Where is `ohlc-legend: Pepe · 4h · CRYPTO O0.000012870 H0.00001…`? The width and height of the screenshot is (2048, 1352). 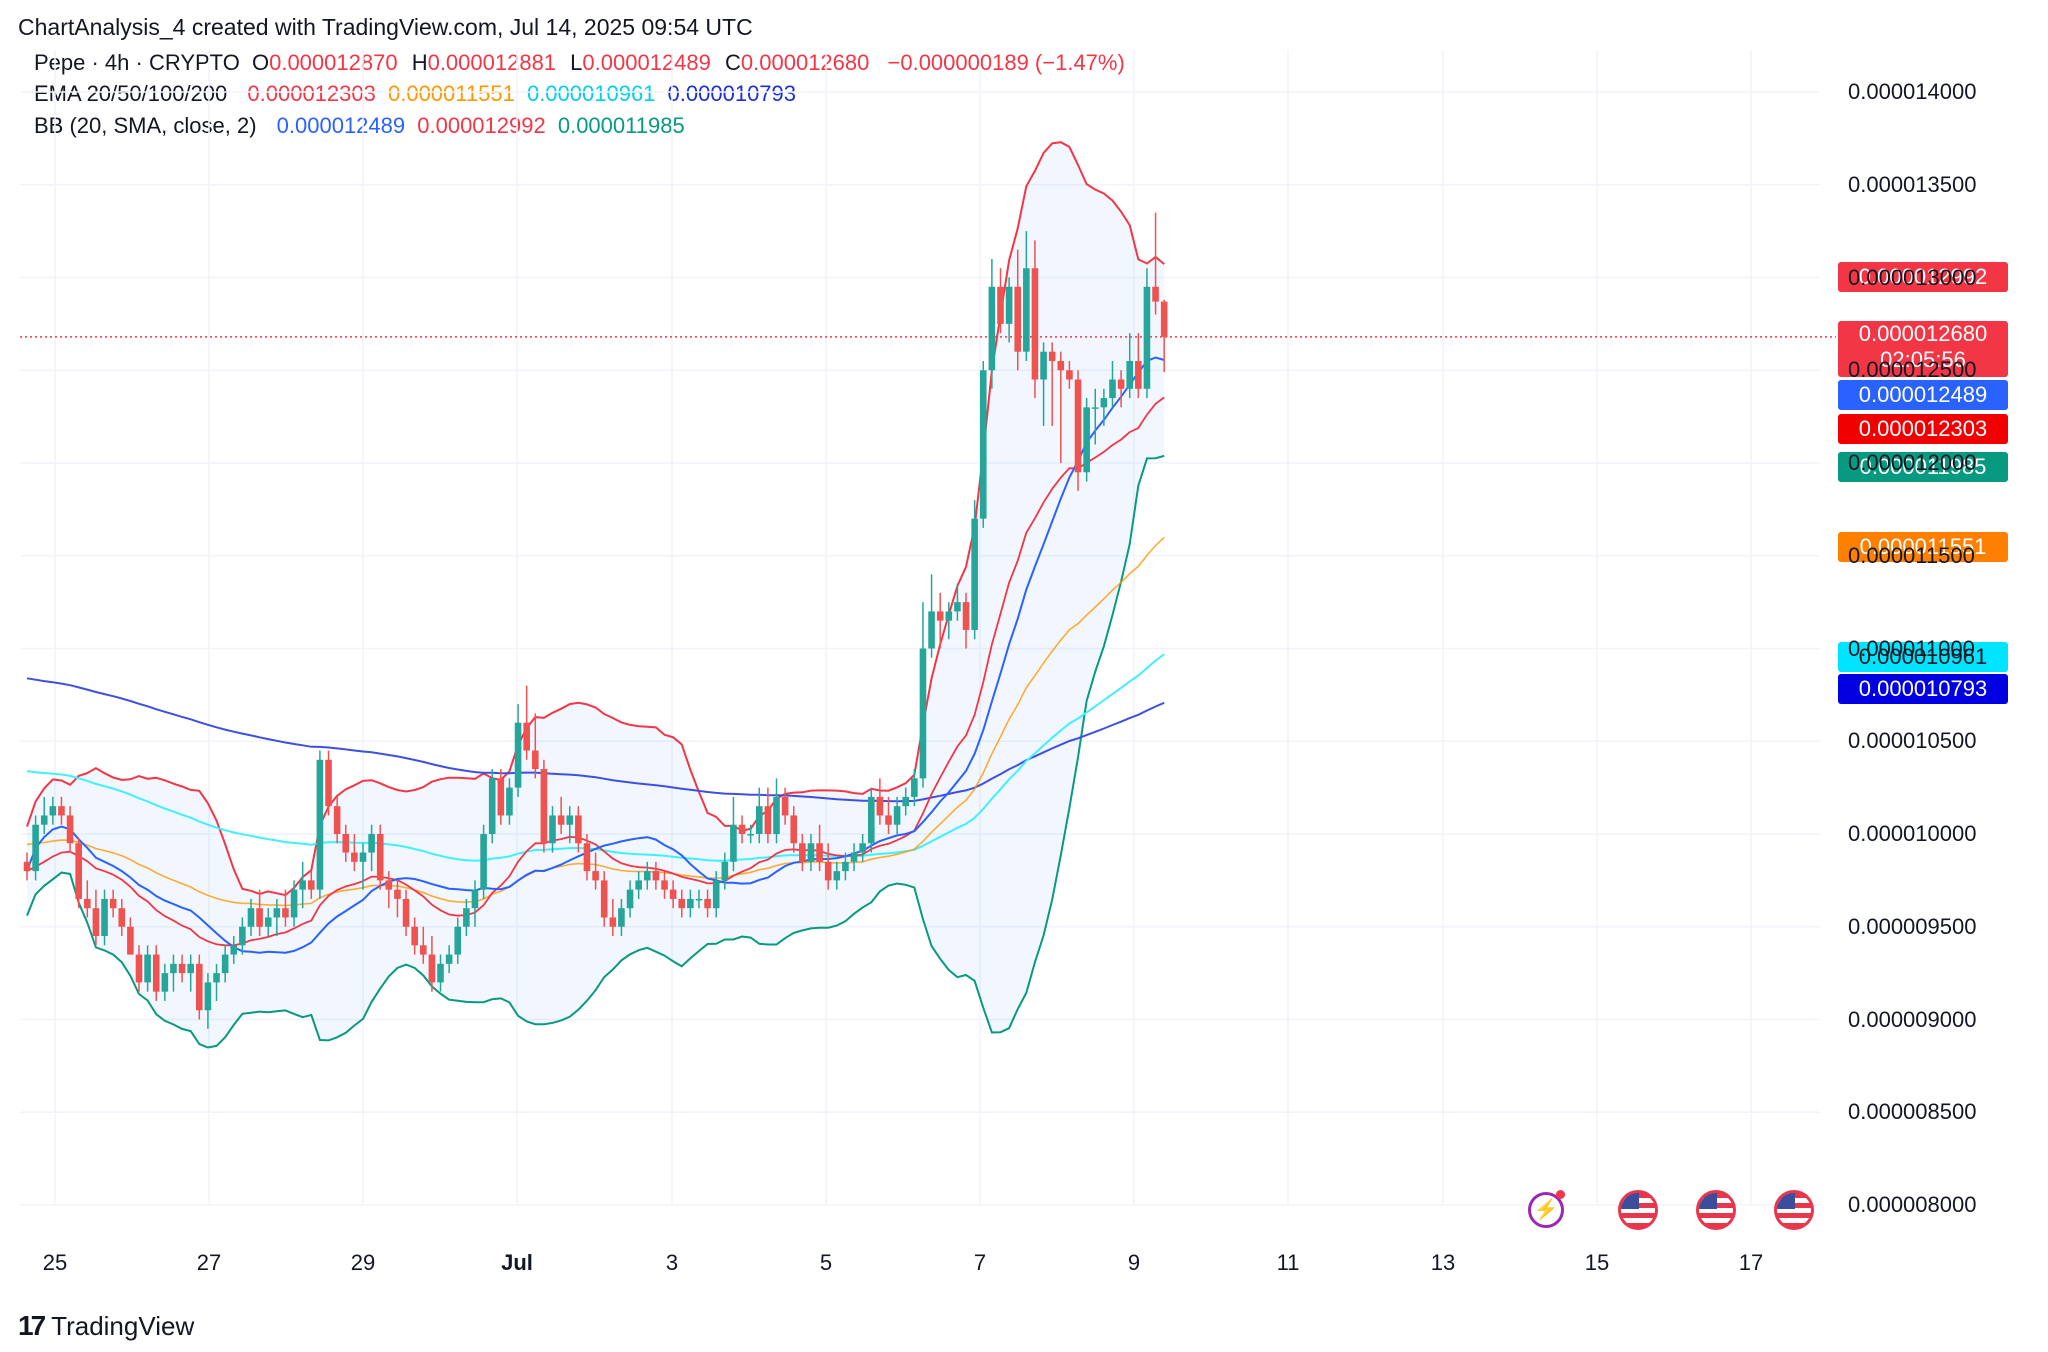
ohlc-legend: Pepe · 4h · CRYPTO O0.000012870 H0.00001… is located at coordinates (582, 63).